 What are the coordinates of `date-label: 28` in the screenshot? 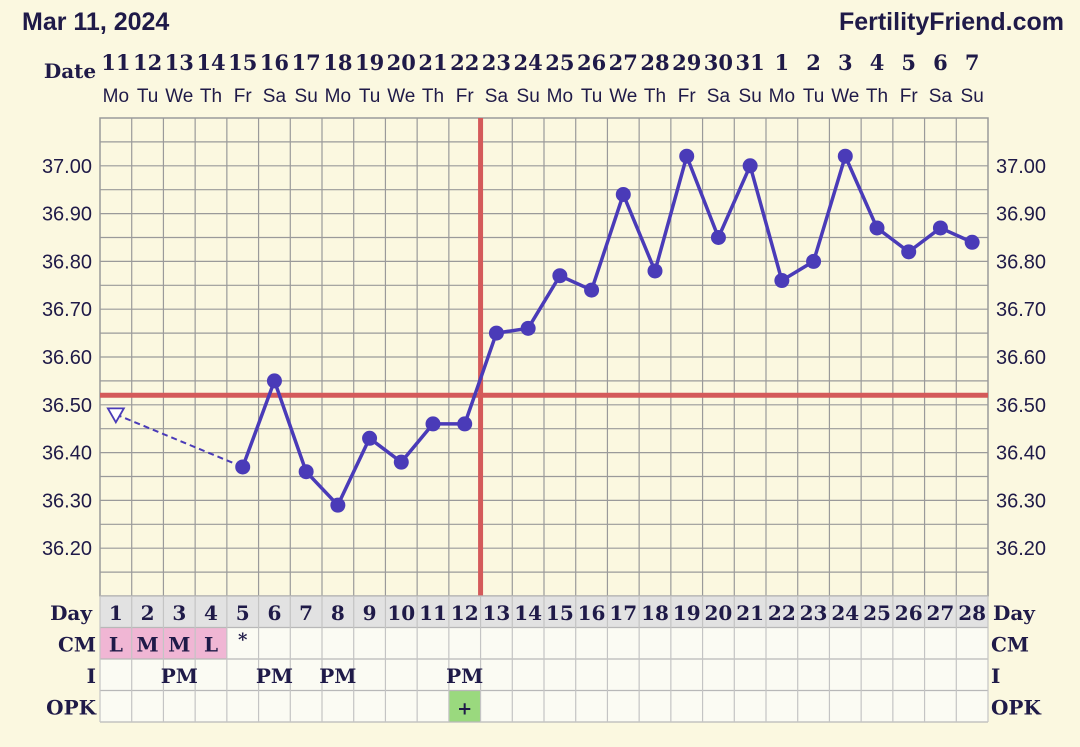 It's located at (654, 62).